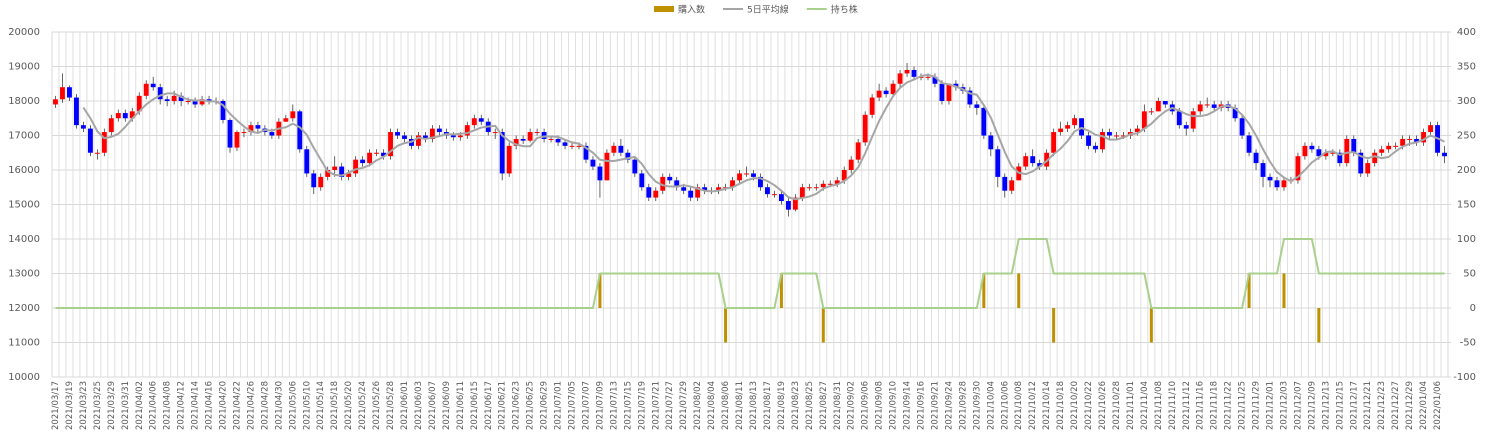 This screenshot has width=1488, height=442. What do you see at coordinates (293, 405) in the screenshot?
I see `x-tick-label: 2021/05/06` at bounding box center [293, 405].